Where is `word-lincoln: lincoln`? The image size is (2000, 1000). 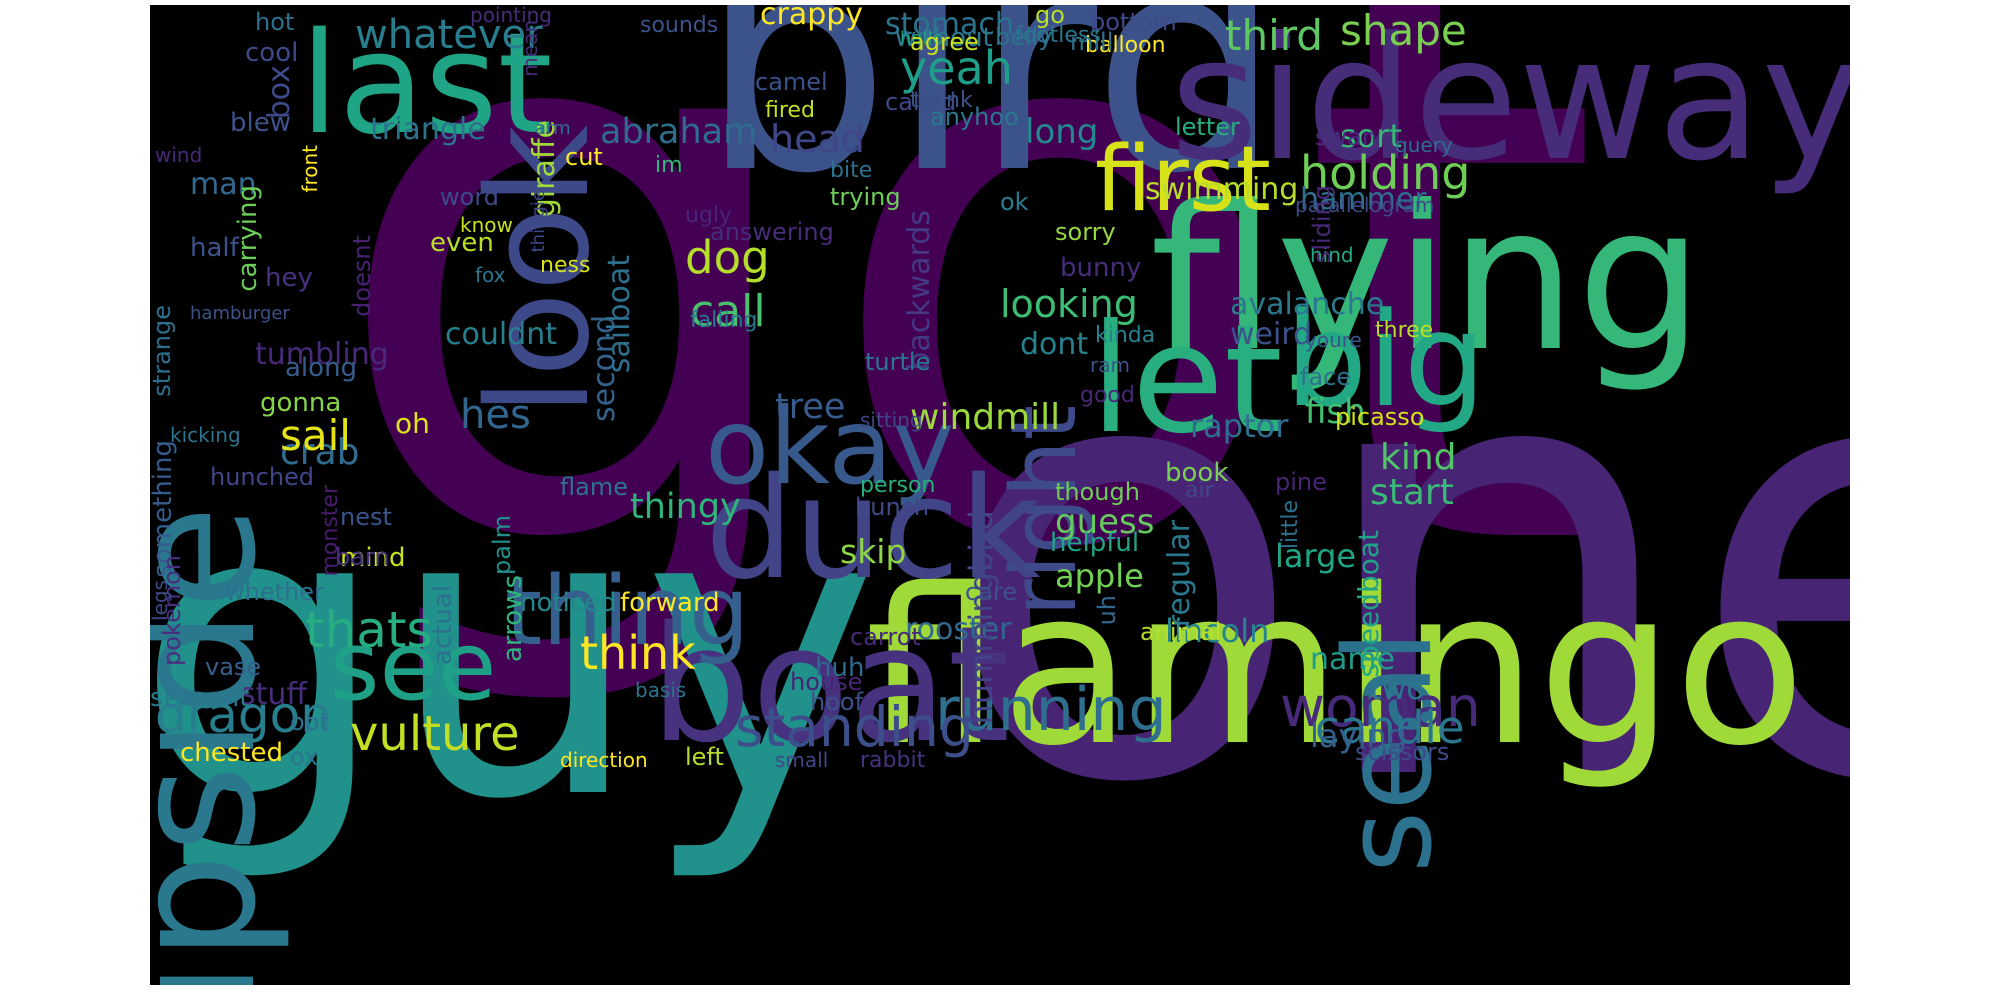
word-lincoln: lincoln is located at coordinates (1217, 631).